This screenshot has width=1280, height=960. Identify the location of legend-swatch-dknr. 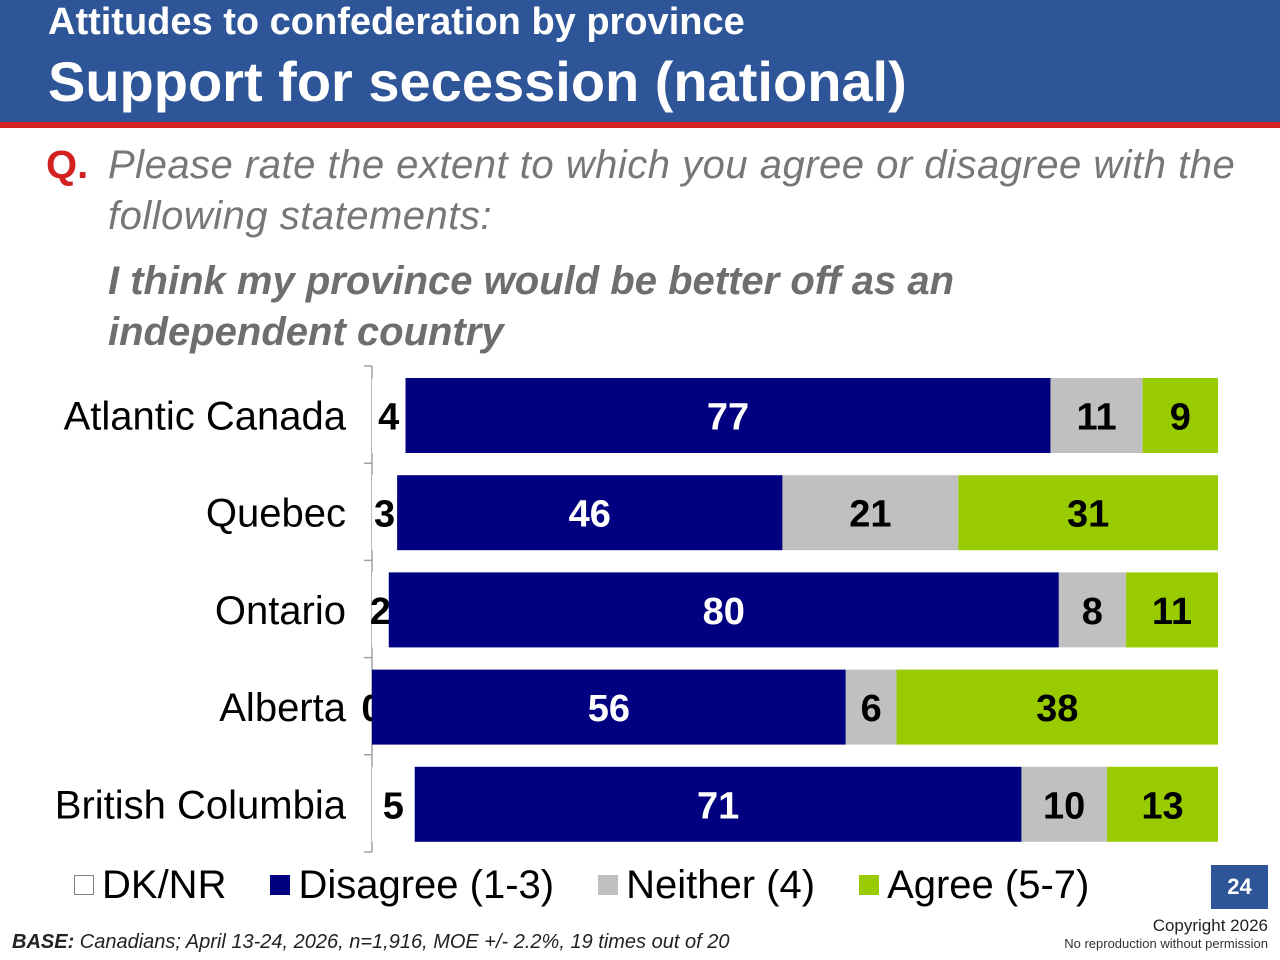
(84, 885).